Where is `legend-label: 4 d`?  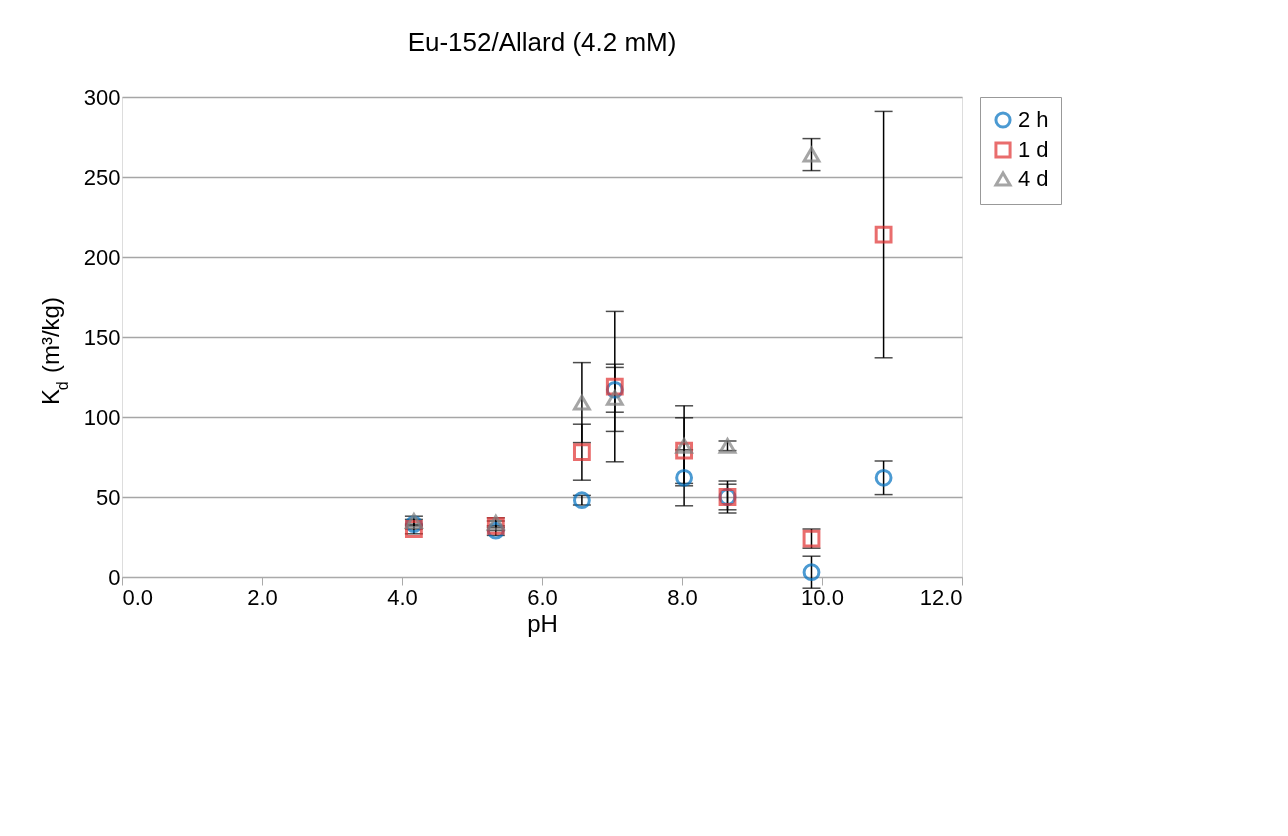
legend-label: 4 d is located at coordinates (1033, 178).